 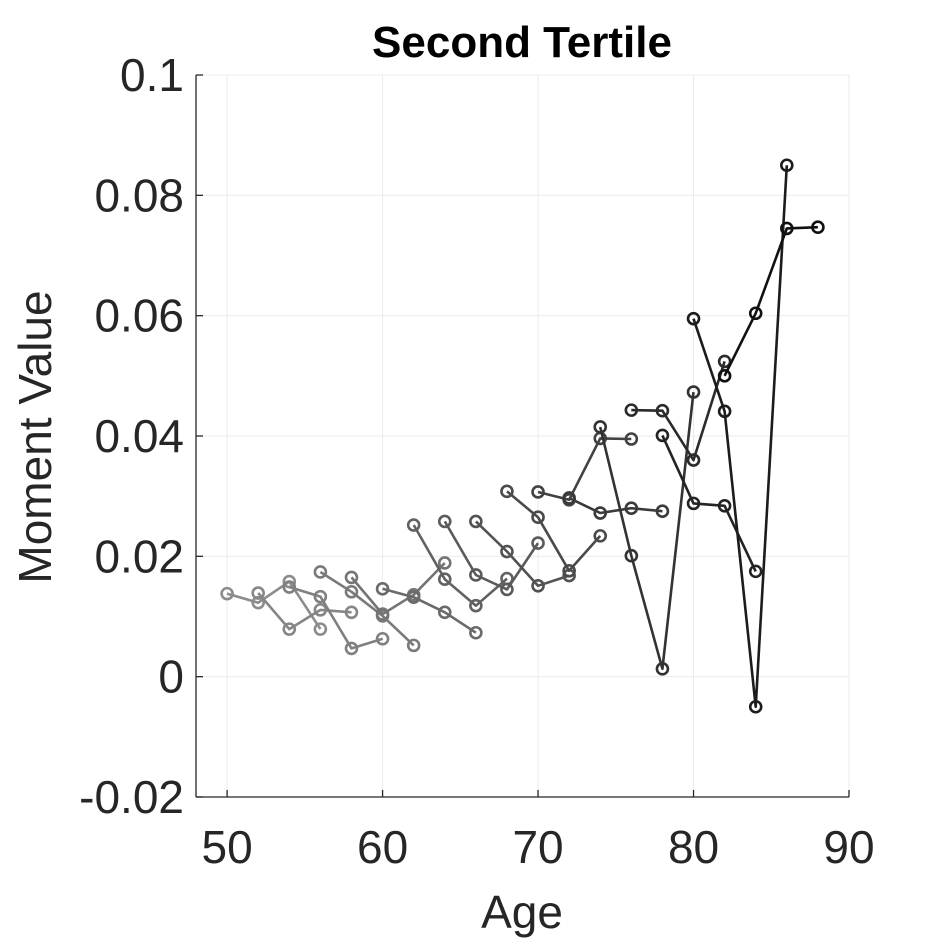 What do you see at coordinates (171, 677) in the screenshot?
I see `y-tick-label: 0` at bounding box center [171, 677].